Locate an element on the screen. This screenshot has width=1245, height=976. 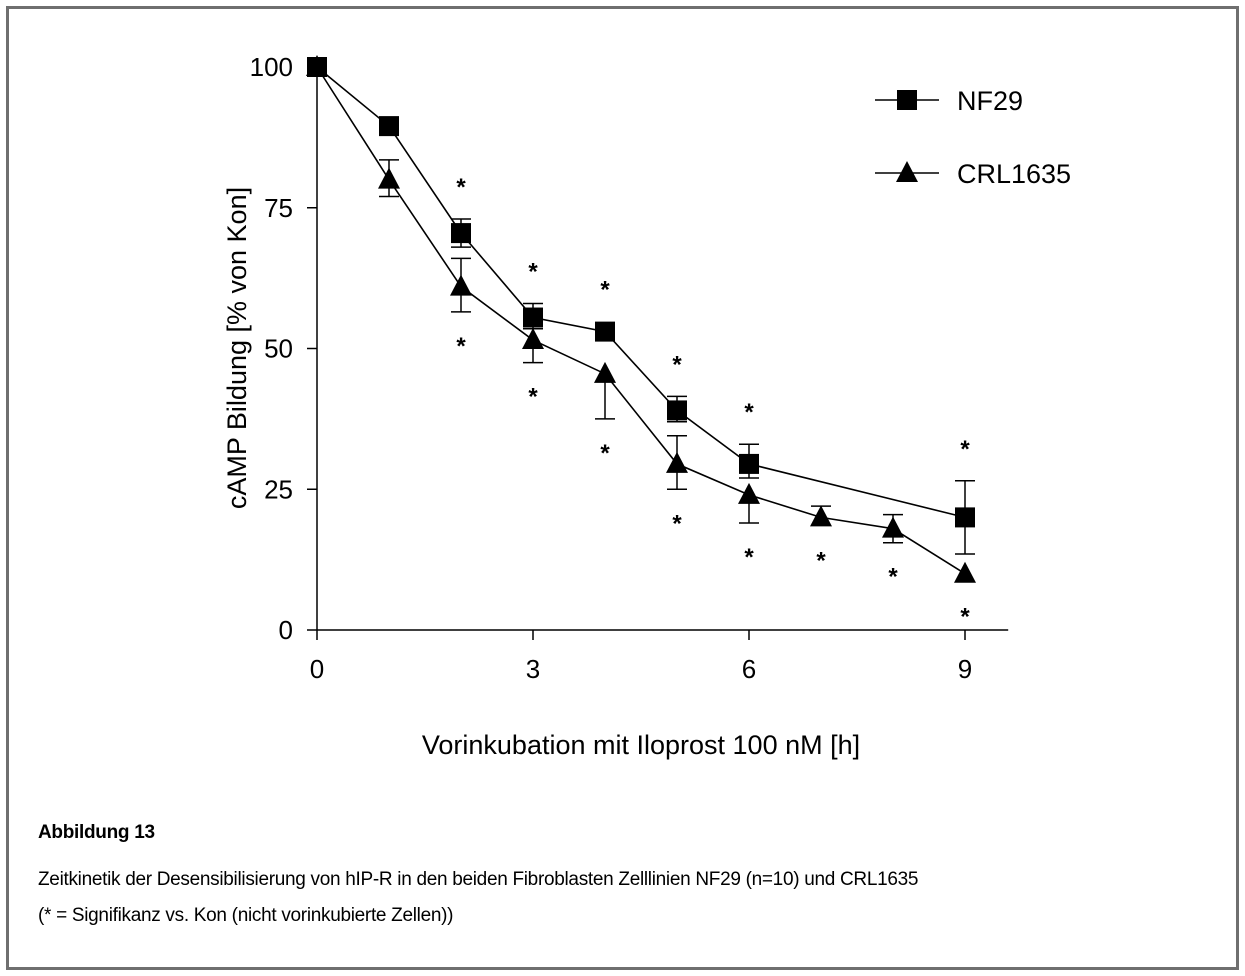
x-tick-label: 9 is located at coordinates (965, 669).